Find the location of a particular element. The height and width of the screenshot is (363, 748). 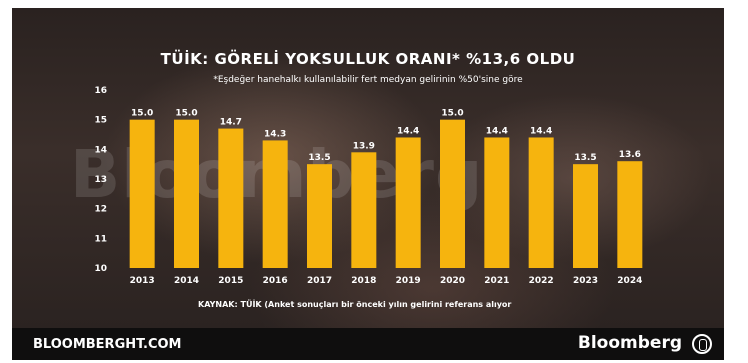

bar-2020 is located at coordinates (452, 194).